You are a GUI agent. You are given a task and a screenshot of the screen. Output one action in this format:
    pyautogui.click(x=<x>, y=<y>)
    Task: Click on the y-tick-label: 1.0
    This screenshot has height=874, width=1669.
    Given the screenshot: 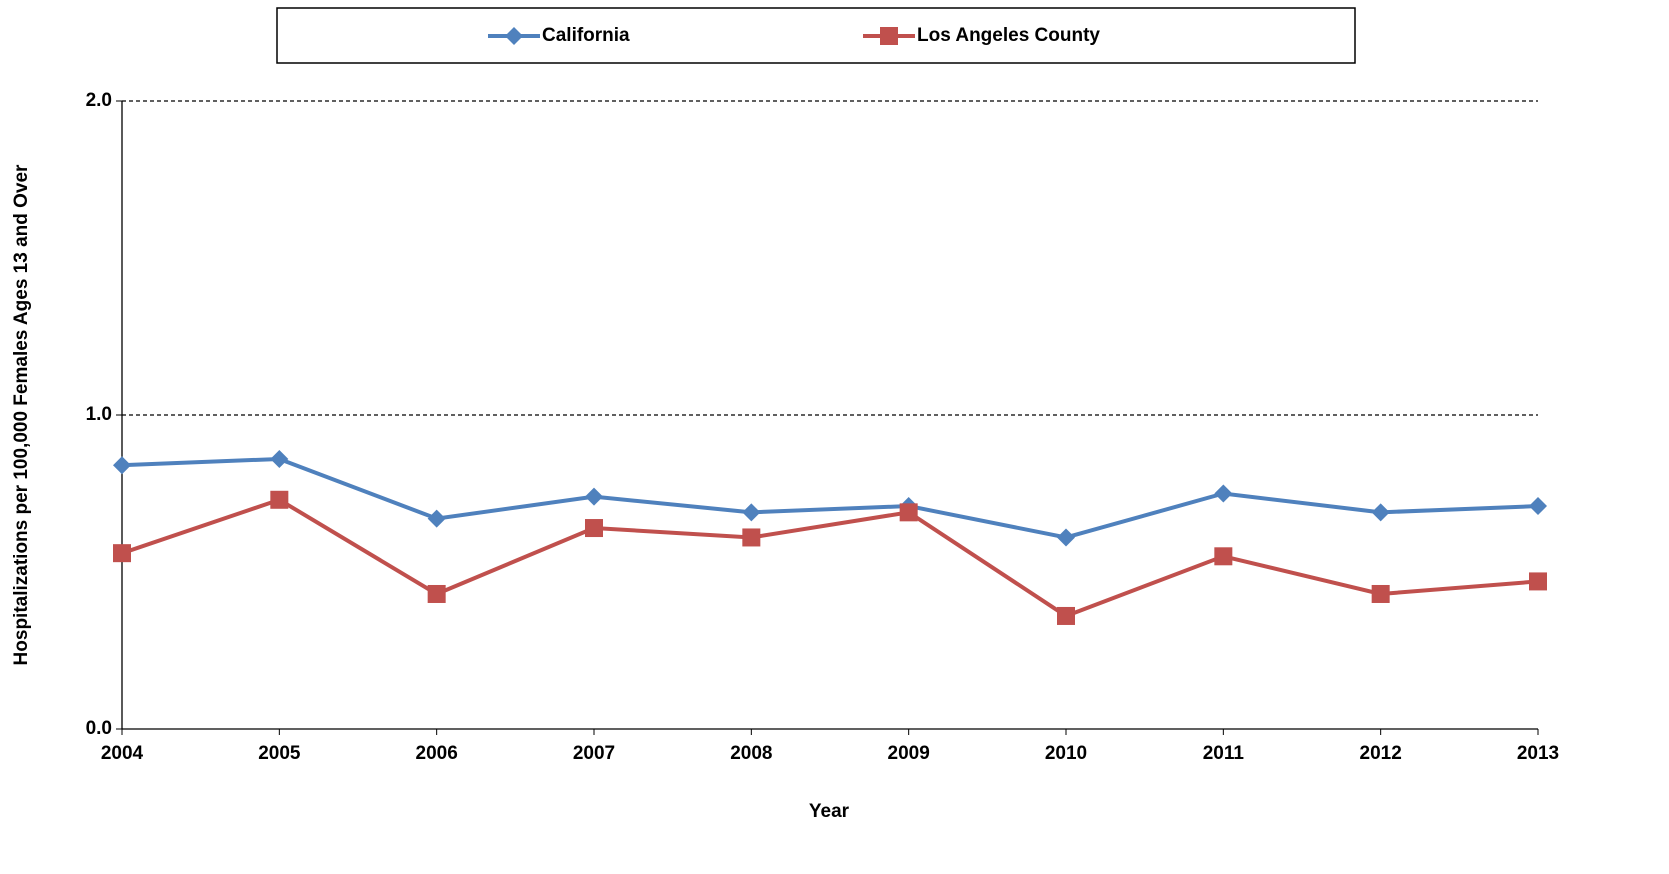 What is the action you would take?
    pyautogui.click(x=99, y=414)
    